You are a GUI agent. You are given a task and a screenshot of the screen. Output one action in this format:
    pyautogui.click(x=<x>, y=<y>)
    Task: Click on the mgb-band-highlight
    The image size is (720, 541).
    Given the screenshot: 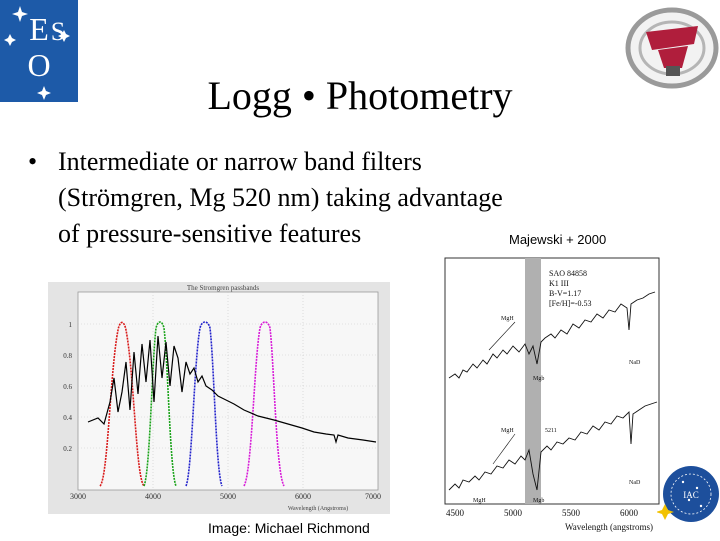 What is the action you would take?
    pyautogui.click(x=533, y=381)
    